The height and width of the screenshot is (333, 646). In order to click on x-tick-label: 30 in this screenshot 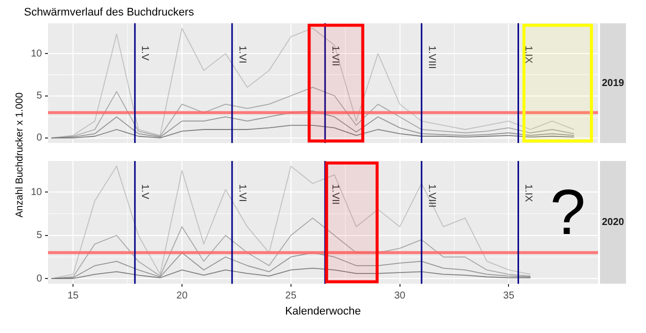, I will do `click(400, 296)`.